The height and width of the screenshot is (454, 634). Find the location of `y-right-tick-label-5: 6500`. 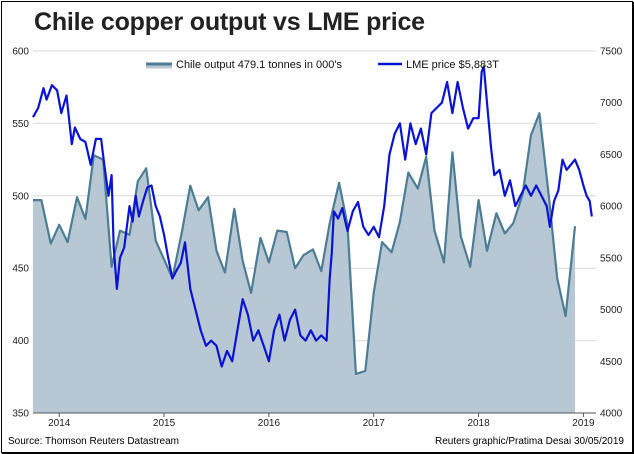

y-right-tick-label-5: 6500 is located at coordinates (611, 155).